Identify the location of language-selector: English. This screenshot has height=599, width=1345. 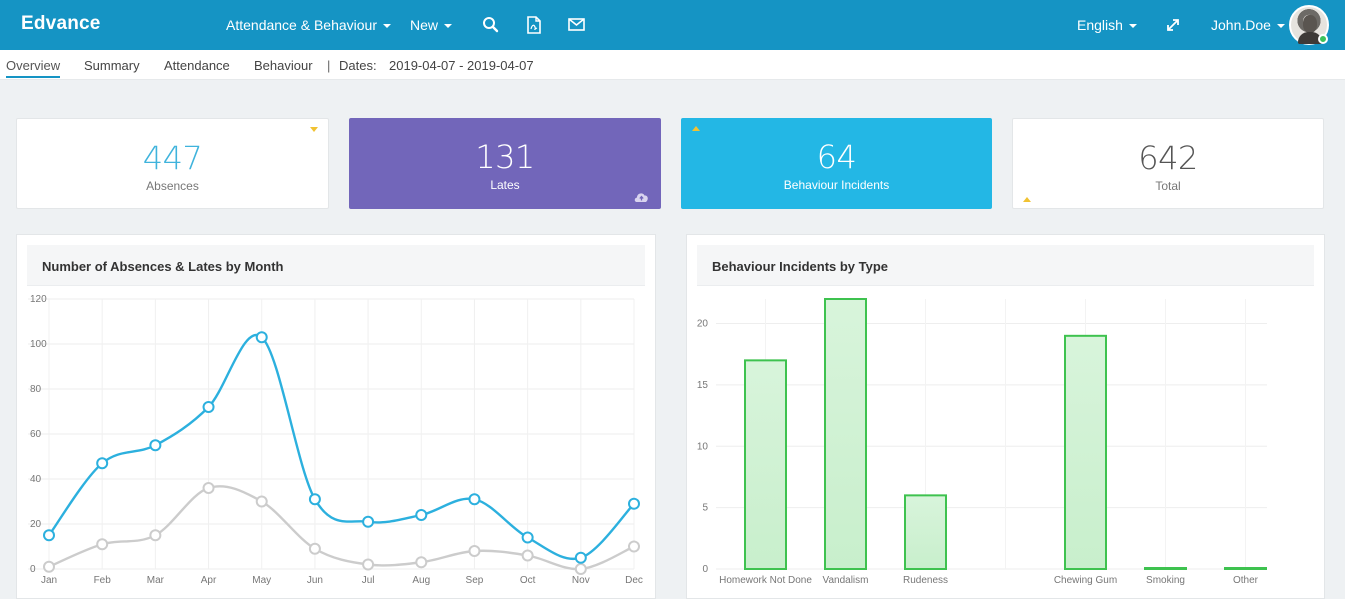
(1107, 25).